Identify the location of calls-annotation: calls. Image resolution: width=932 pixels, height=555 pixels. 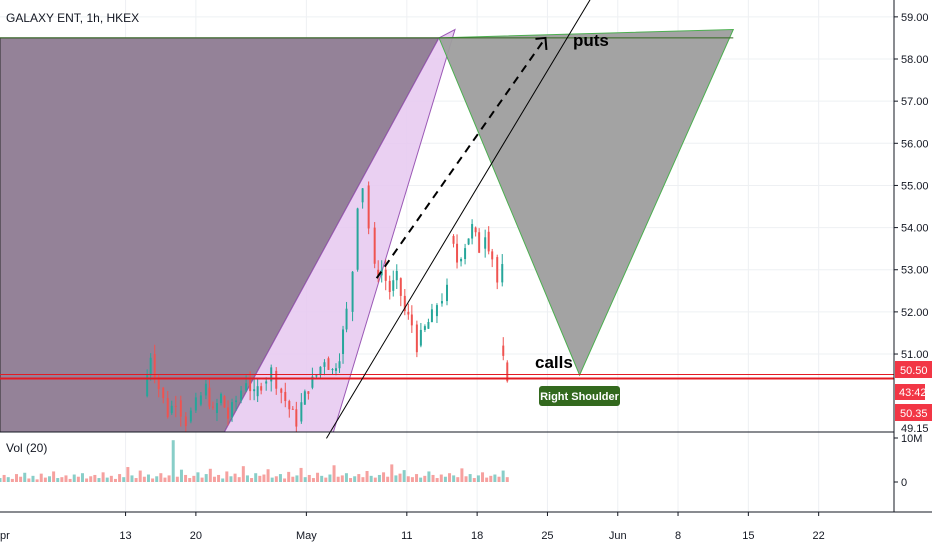
(554, 362).